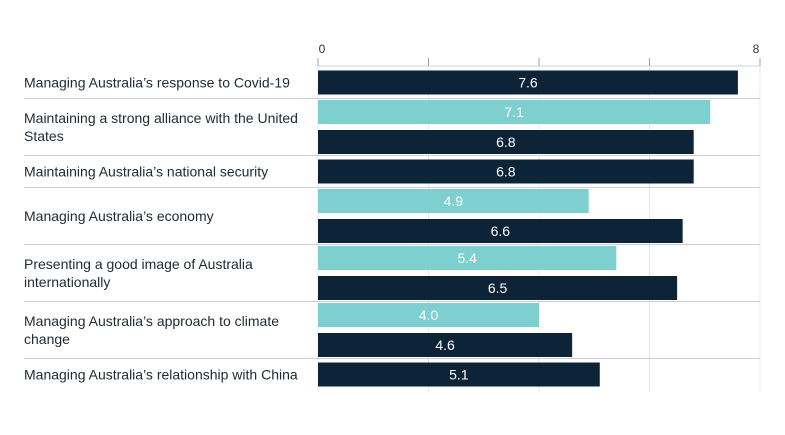 This screenshot has height=435, width=785. I want to click on category-label: Managing Australia’s economy, so click(119, 216).